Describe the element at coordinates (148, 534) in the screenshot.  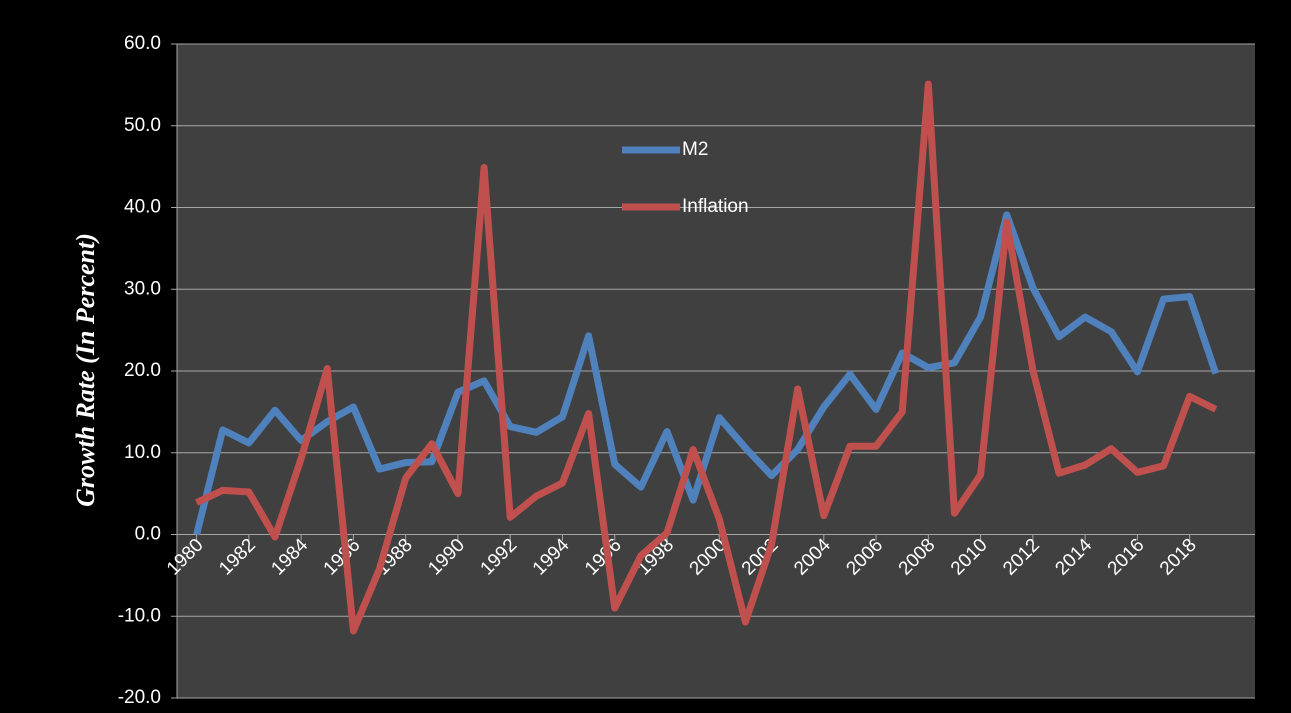
I see `y-tick-label: 0.0` at that location.